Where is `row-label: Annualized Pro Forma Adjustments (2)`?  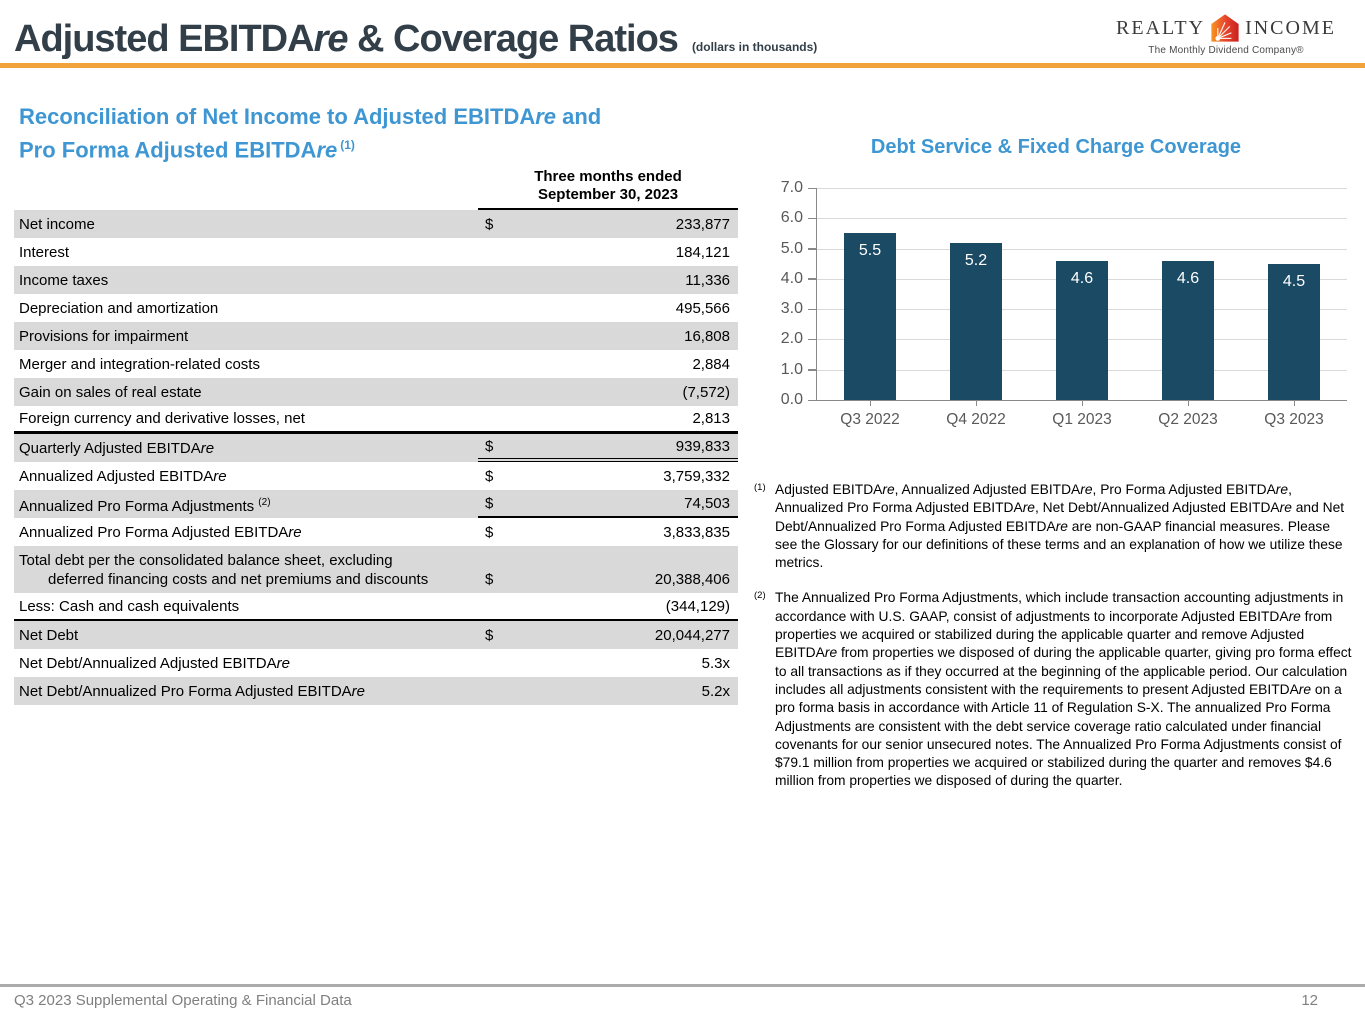
row-label: Annualized Pro Forma Adjustments (2) is located at coordinates (145, 505).